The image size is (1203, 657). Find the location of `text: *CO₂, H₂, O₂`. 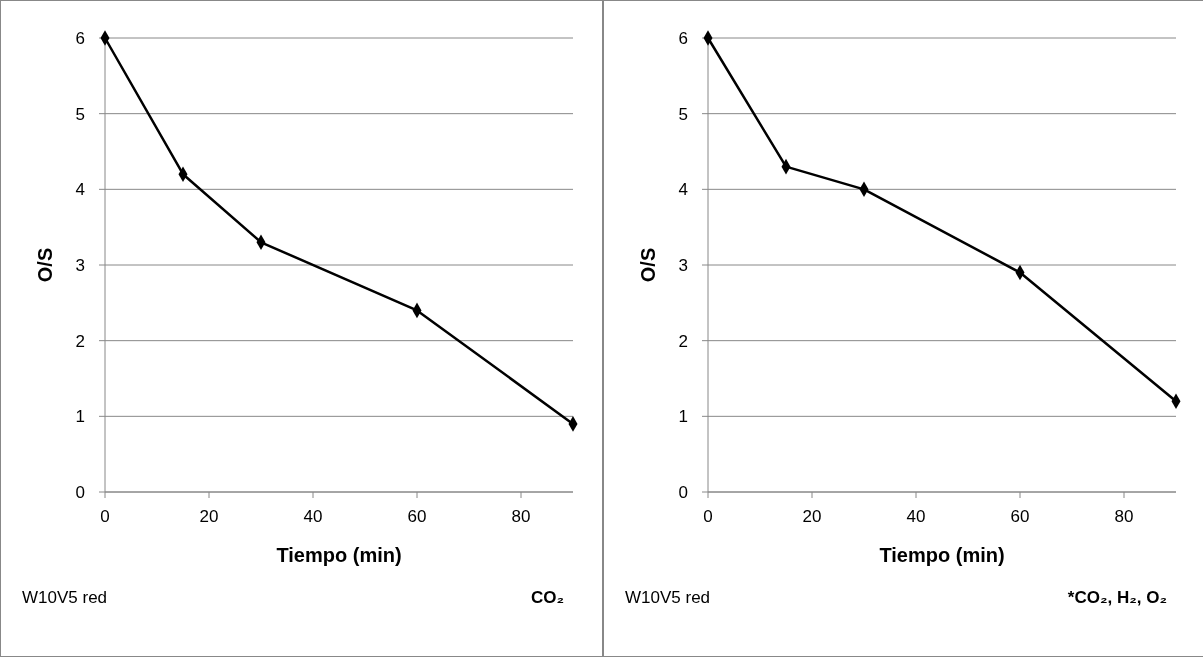

text: *CO₂, H₂, O₂ is located at coordinates (1117, 597).